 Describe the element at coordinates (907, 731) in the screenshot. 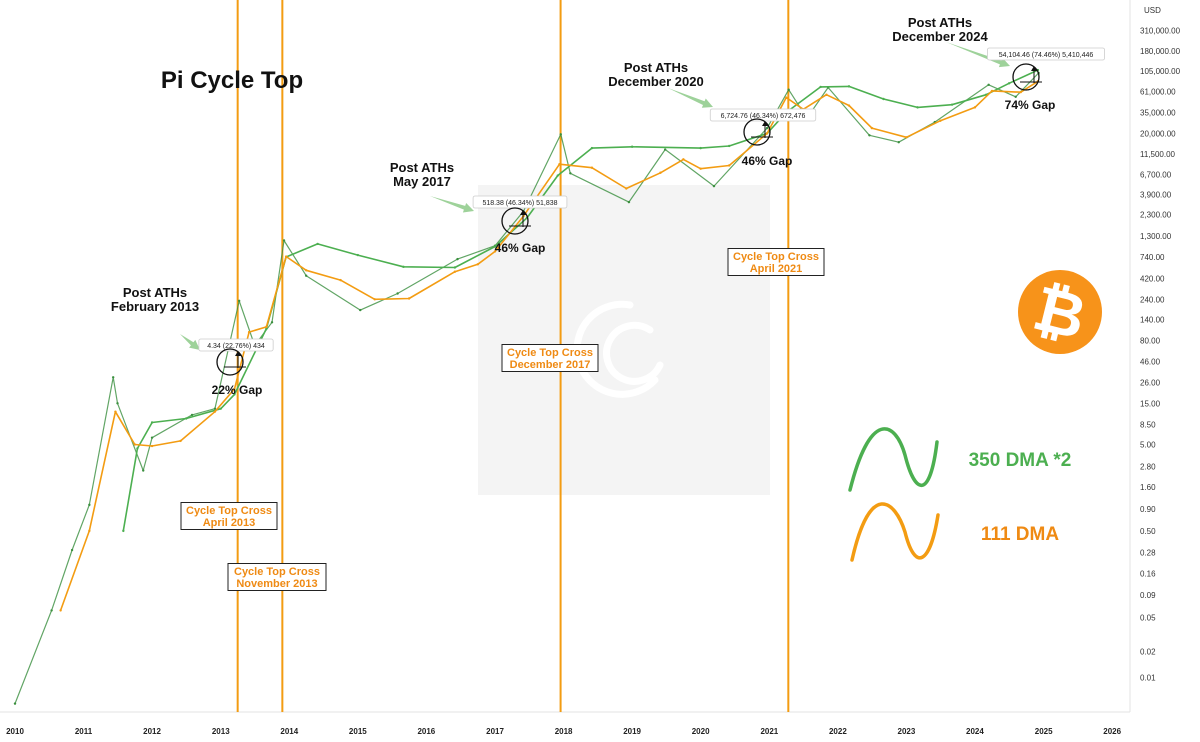

I see `x-tick-label: 2023` at that location.